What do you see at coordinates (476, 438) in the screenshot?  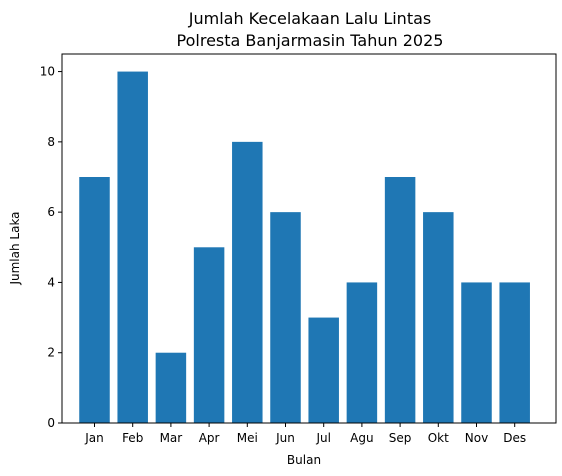 I see `x-tick-label: Nov` at bounding box center [476, 438].